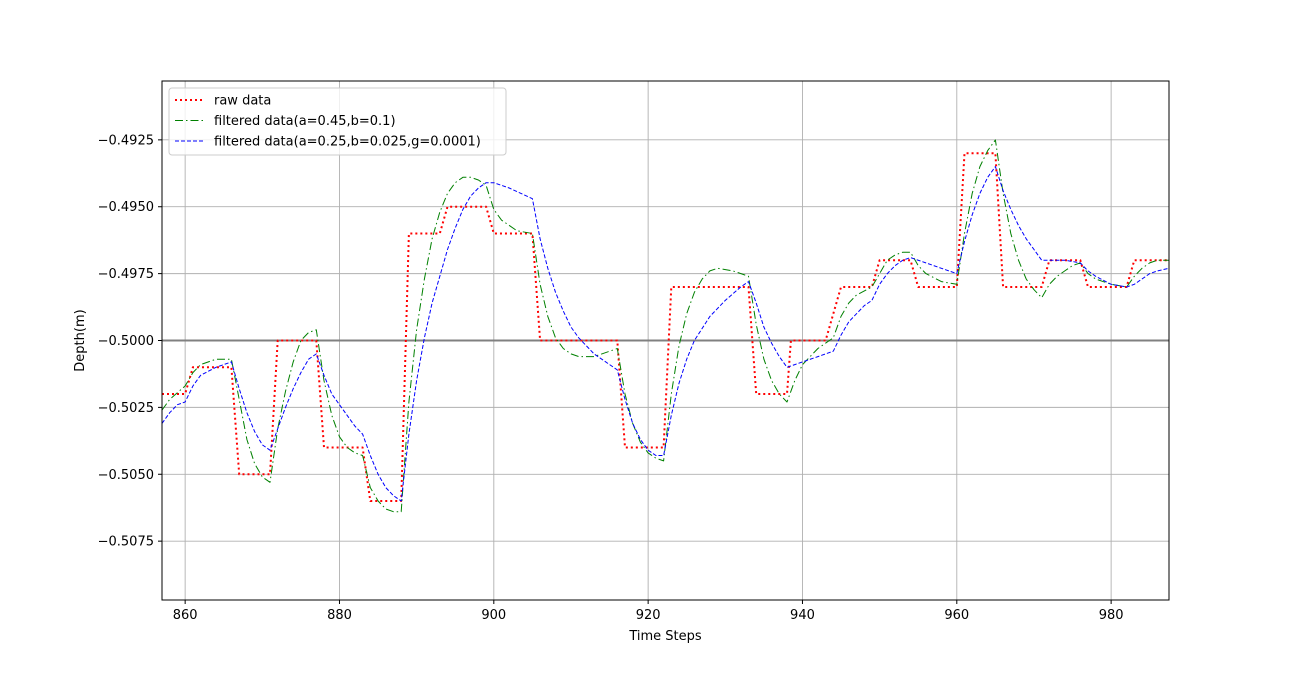 This screenshot has width=1299, height=674. I want to click on x-tick-label: 920, so click(648, 615).